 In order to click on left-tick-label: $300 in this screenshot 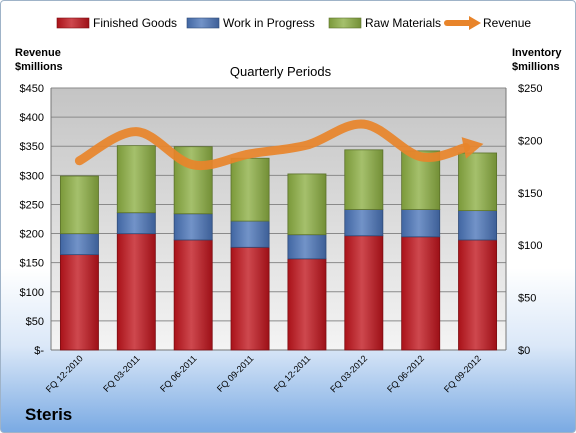, I will do `click(32, 176)`.